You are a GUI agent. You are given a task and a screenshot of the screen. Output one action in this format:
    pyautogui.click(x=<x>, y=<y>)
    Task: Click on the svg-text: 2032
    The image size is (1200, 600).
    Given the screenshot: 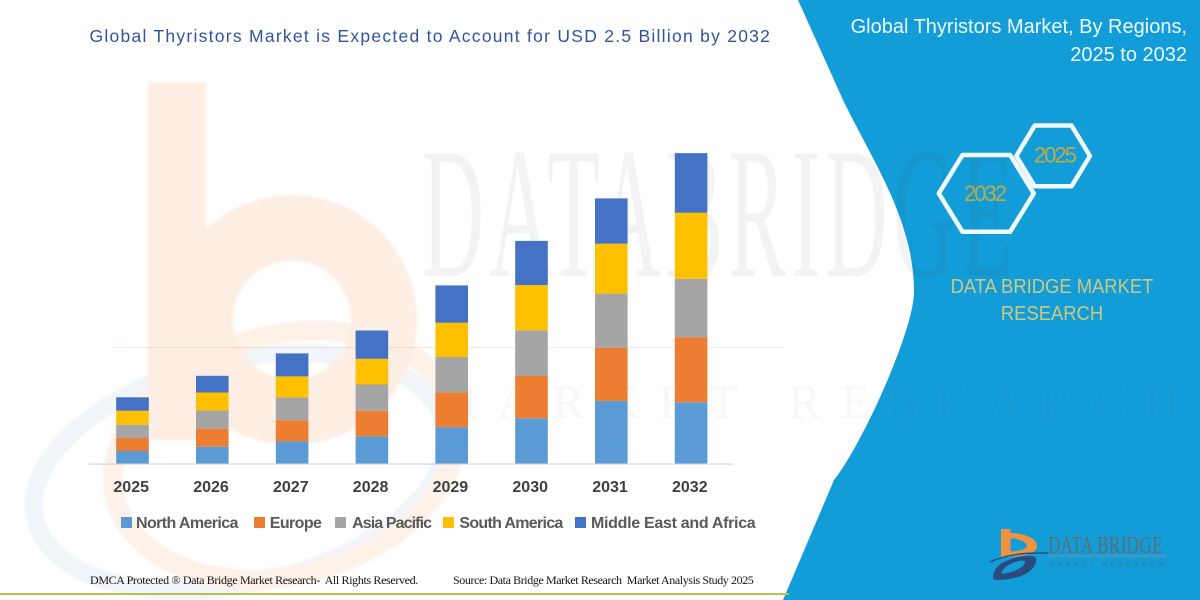 What is the action you would take?
    pyautogui.click(x=985, y=193)
    